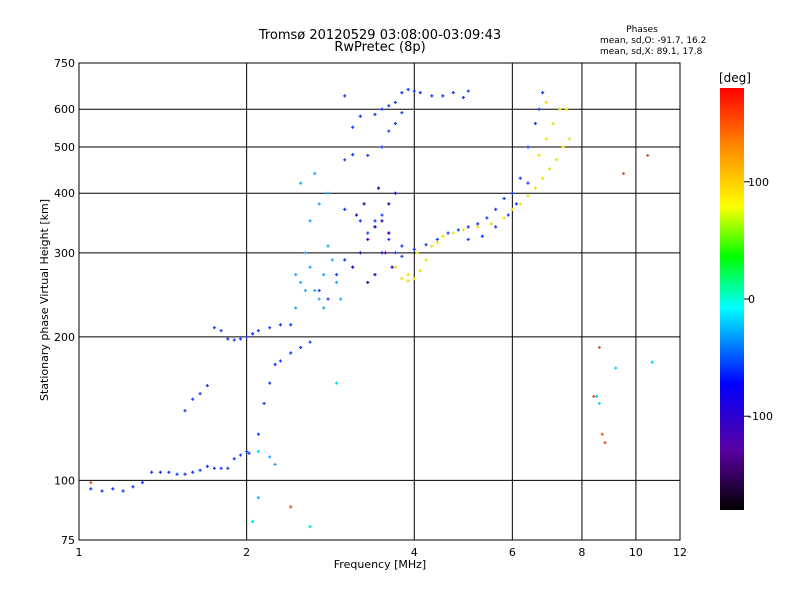 Image resolution: width=800 pixels, height=605 pixels. I want to click on x-tick-label: 1, so click(79, 552).